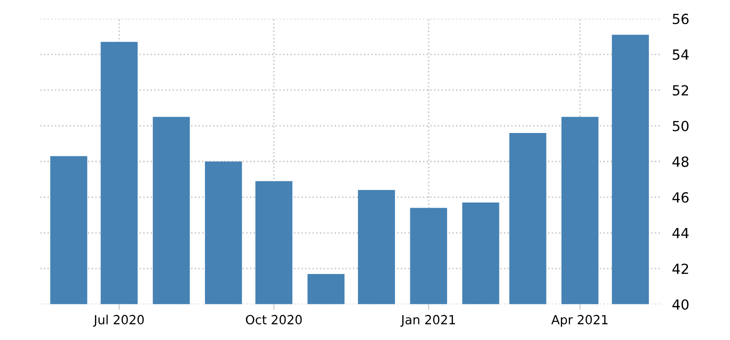 The image size is (730, 340). What do you see at coordinates (680, 197) in the screenshot?
I see `y-tick-label: 46` at bounding box center [680, 197].